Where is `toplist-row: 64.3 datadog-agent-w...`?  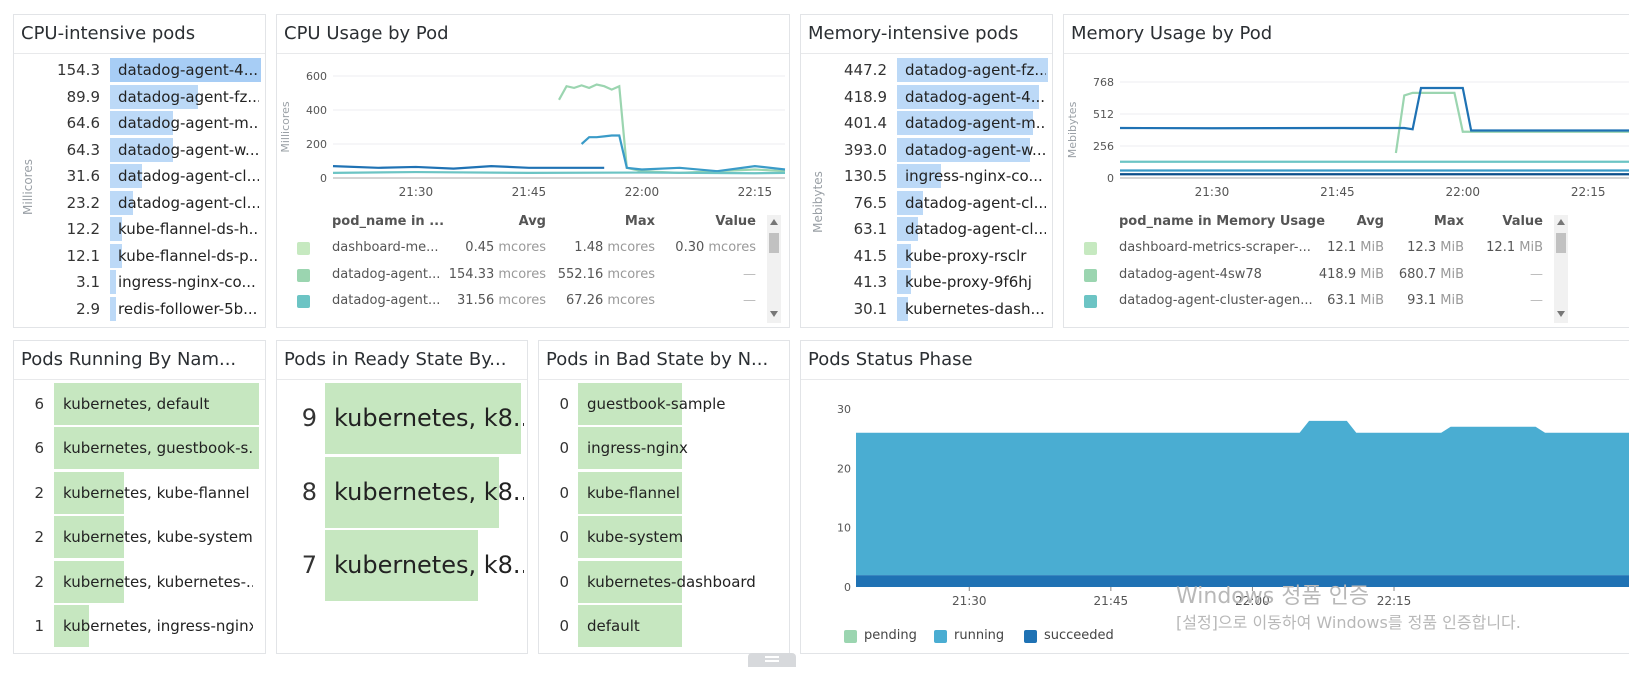 toplist-row: 64.3 datadog-agent-w... is located at coordinates (139, 150).